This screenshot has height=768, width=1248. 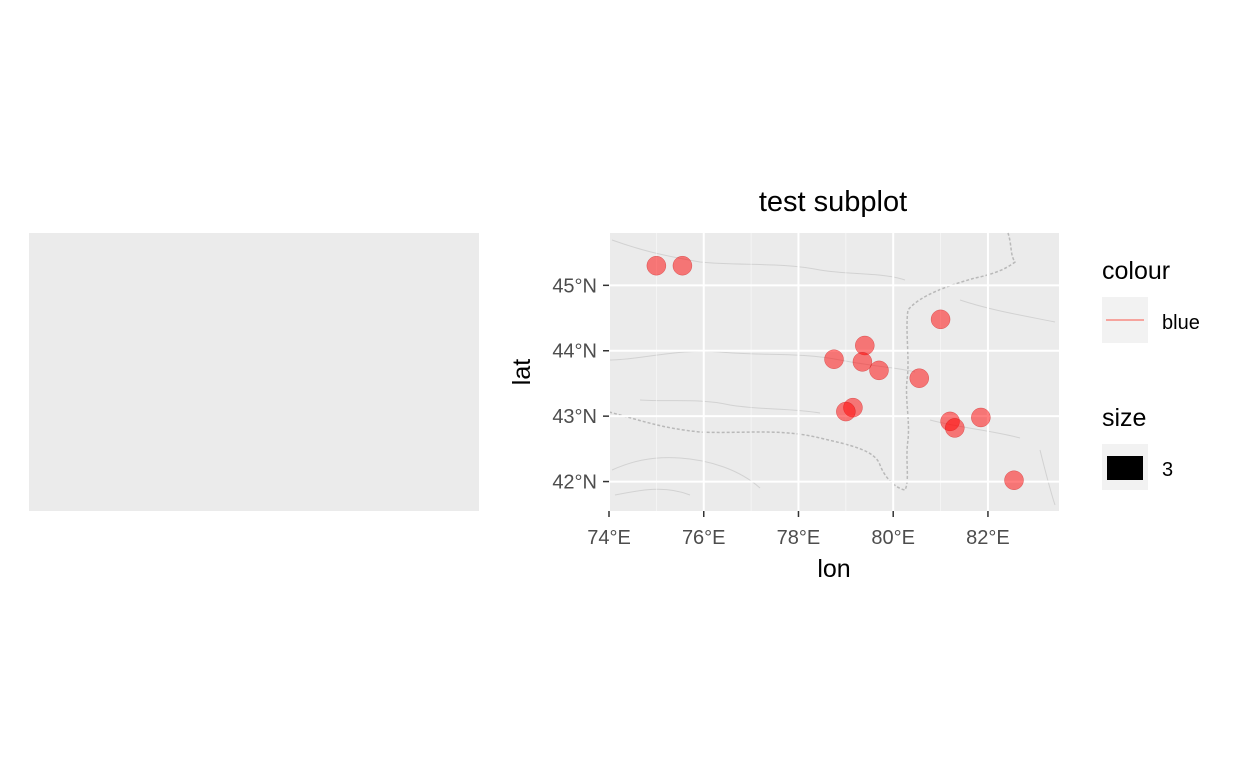 I want to click on x-tick-label: 74°E, so click(x=609, y=538).